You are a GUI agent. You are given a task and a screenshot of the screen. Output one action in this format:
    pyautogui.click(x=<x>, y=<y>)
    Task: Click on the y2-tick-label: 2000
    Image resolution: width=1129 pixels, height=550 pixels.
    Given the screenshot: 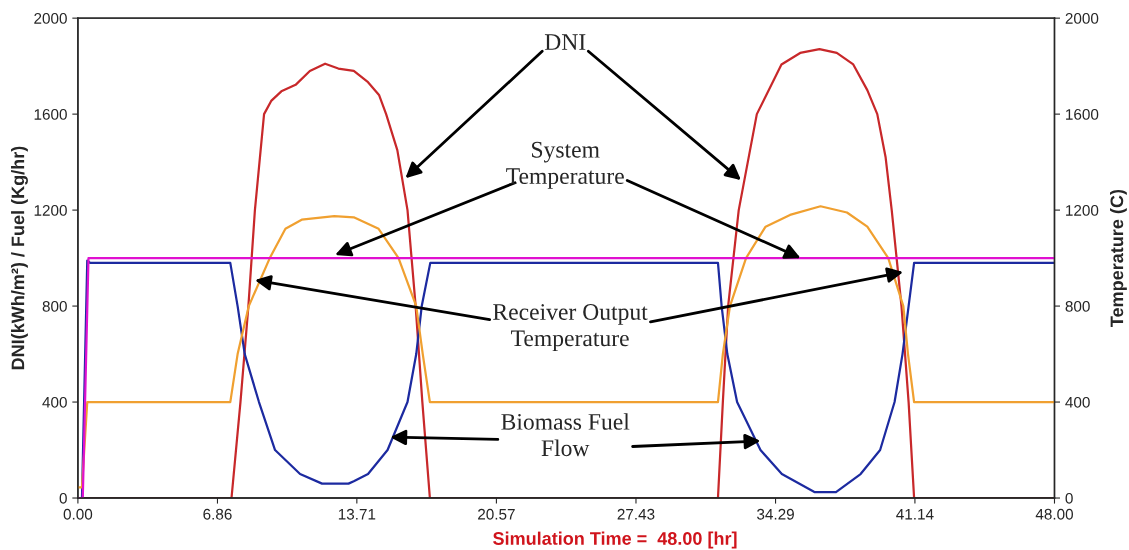 What is the action you would take?
    pyautogui.click(x=1082, y=18)
    